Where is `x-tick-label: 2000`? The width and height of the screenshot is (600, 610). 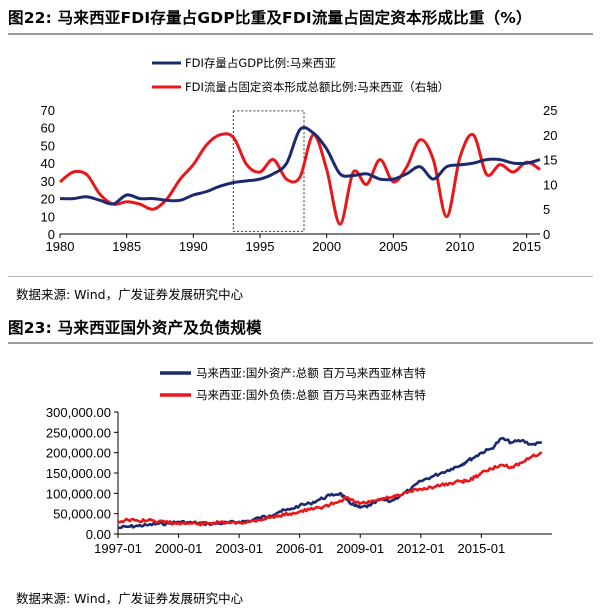 x-tick-label: 2000 is located at coordinates (326, 246).